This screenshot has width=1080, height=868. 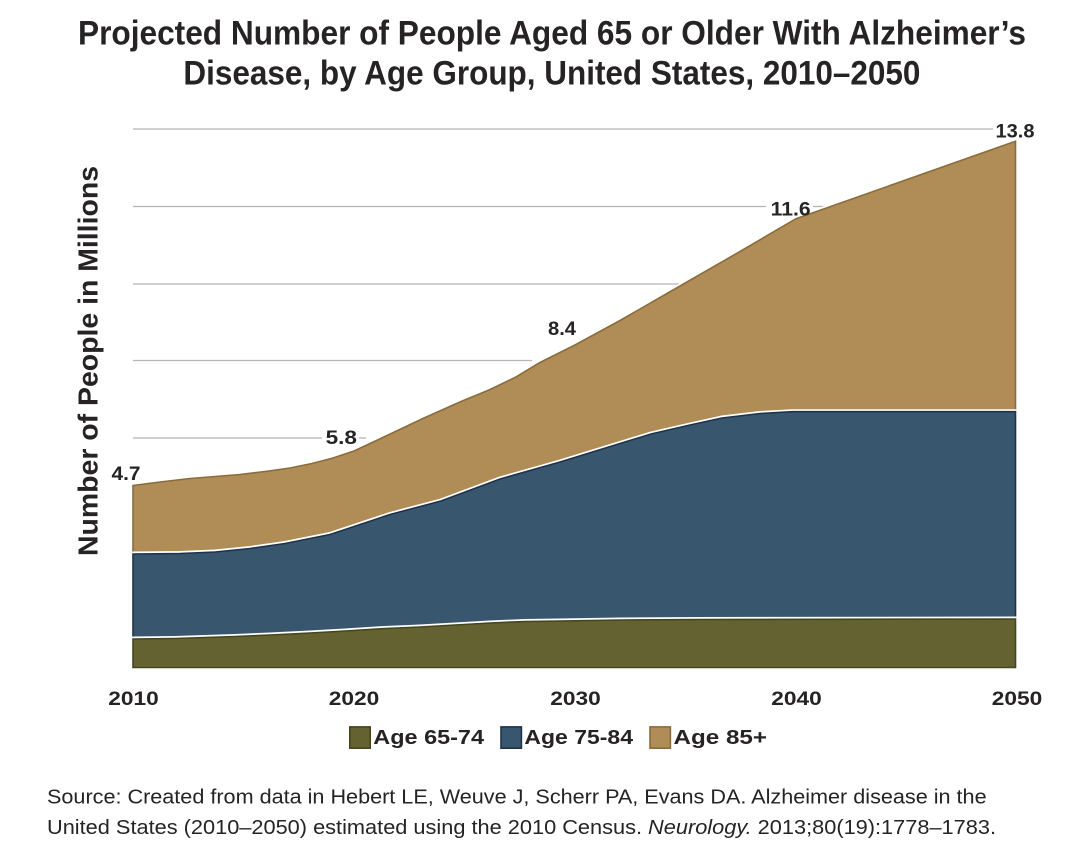 I want to click on svg-text: Age 65-74, so click(x=429, y=738).